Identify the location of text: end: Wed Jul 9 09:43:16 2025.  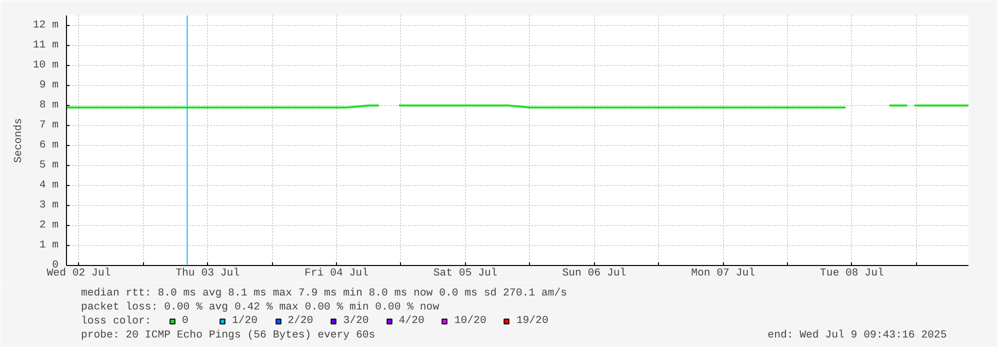
(857, 336).